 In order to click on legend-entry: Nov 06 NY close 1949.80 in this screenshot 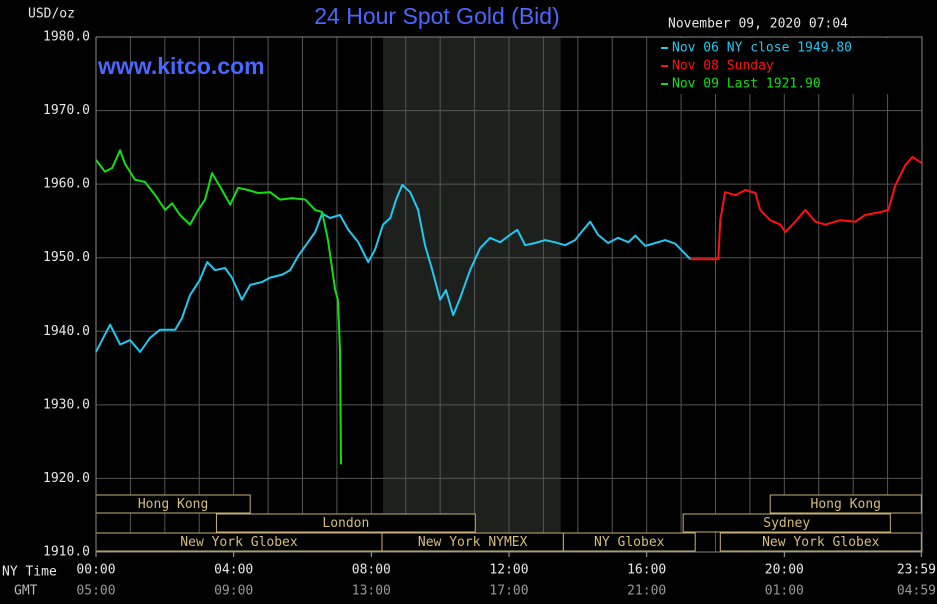, I will do `click(762, 48)`.